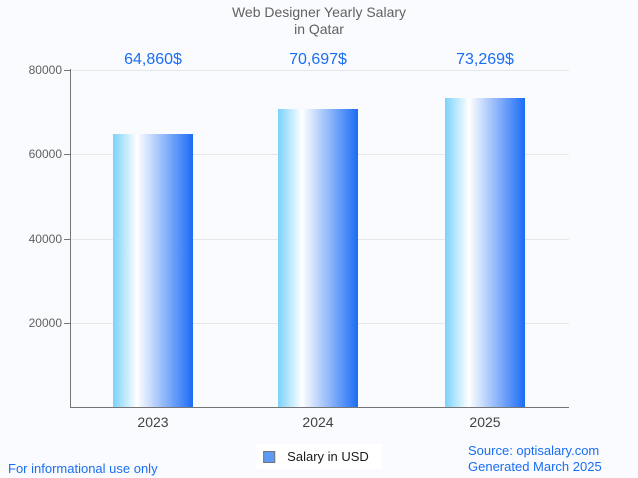  What do you see at coordinates (318, 59) in the screenshot?
I see `value-label-2024: 70,697$` at bounding box center [318, 59].